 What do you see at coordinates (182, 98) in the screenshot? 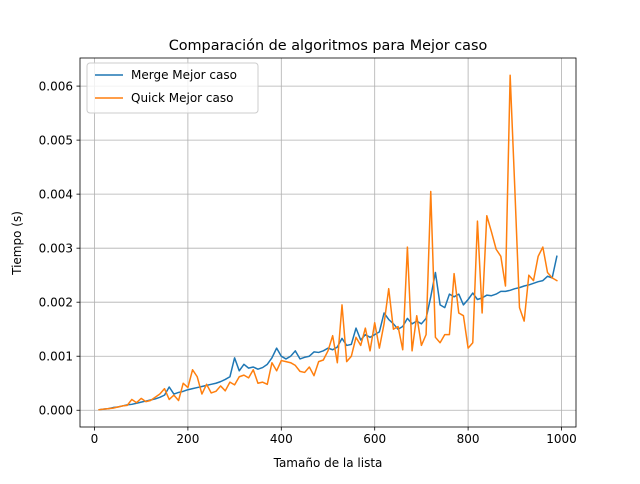
I see `legend-label-quick: Quick Mejor caso` at bounding box center [182, 98].